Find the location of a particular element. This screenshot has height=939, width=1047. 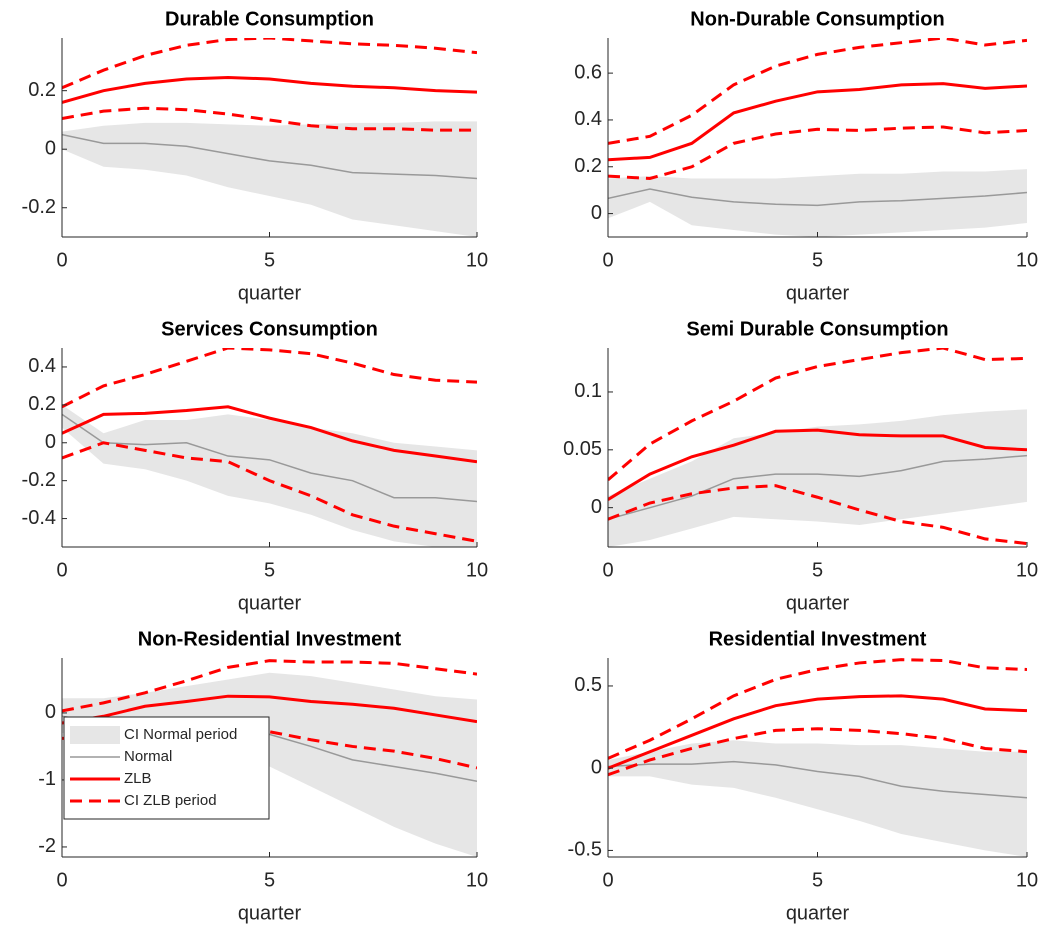

subplot-title: Services Consumption is located at coordinates (269, 329).